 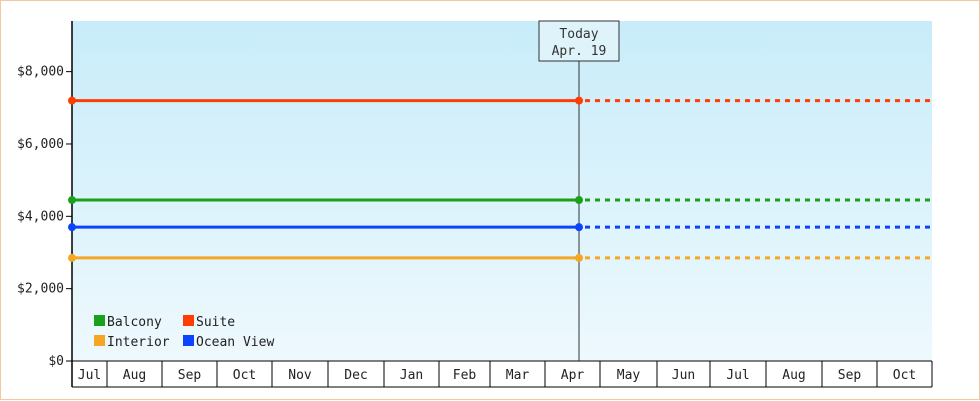 I want to click on x-tick-label: Nov, so click(x=300, y=375).